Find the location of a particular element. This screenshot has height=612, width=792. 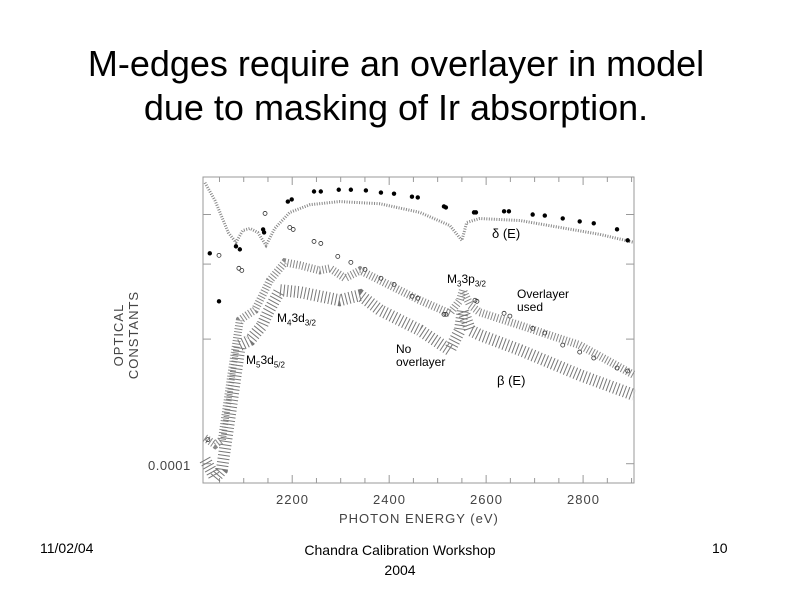

m5-edge-label: M53d5/2 is located at coordinates (265, 361).